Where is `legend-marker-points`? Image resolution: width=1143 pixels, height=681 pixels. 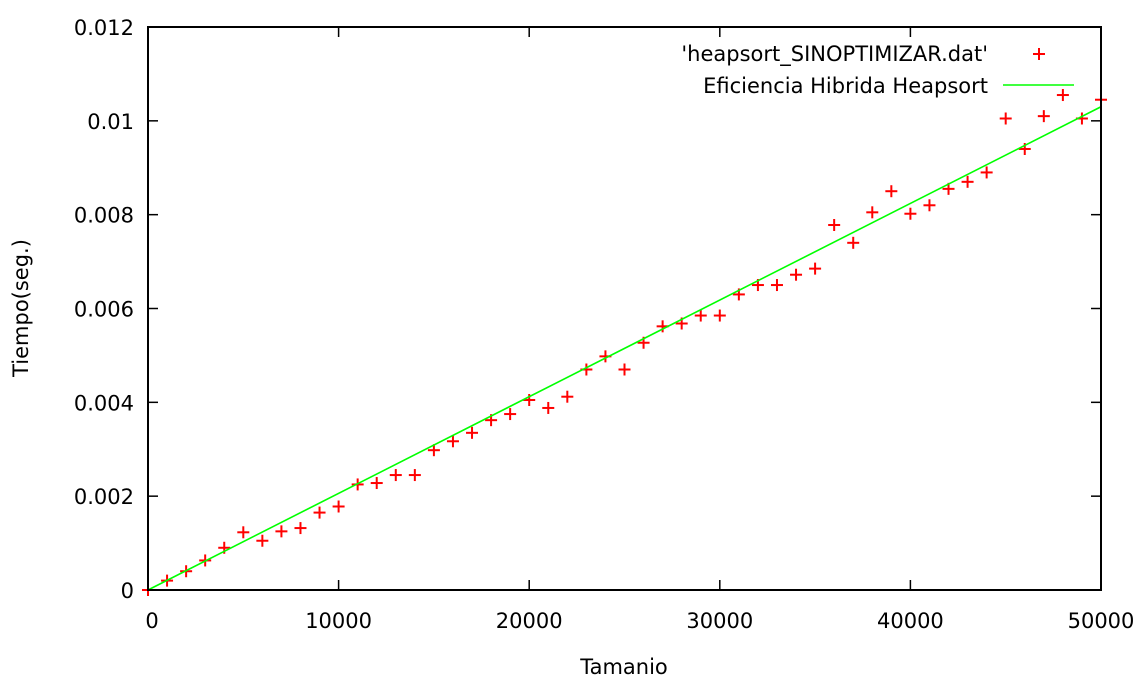
legend-marker-points is located at coordinates (1039, 54).